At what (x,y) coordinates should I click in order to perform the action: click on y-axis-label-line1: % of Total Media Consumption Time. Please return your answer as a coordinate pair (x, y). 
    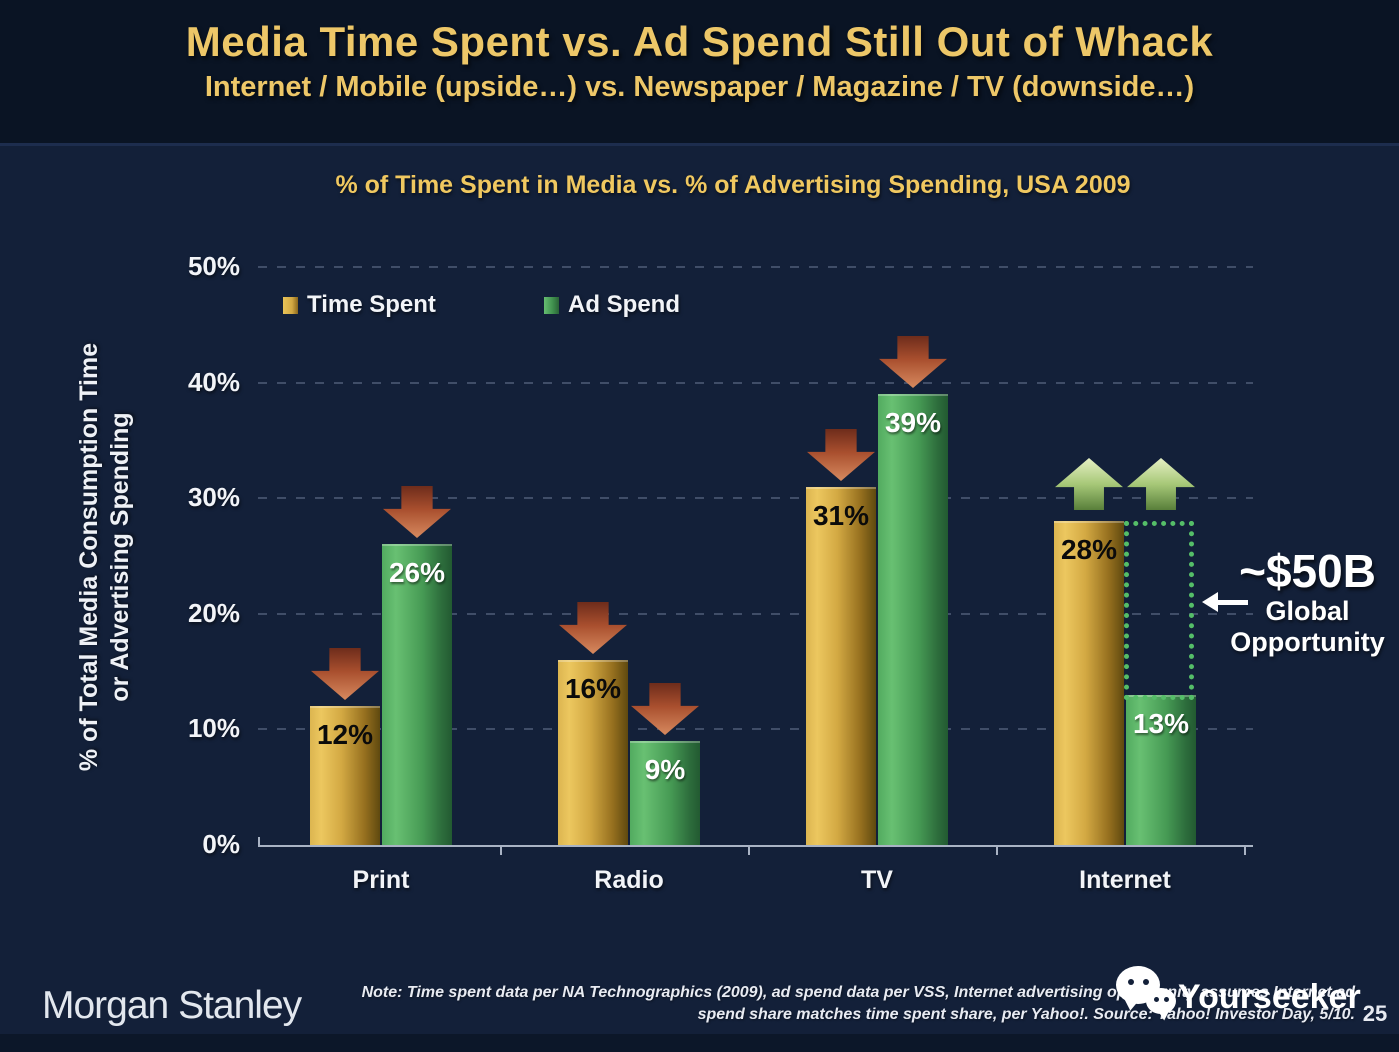
    Looking at the image, I should click on (89, 557).